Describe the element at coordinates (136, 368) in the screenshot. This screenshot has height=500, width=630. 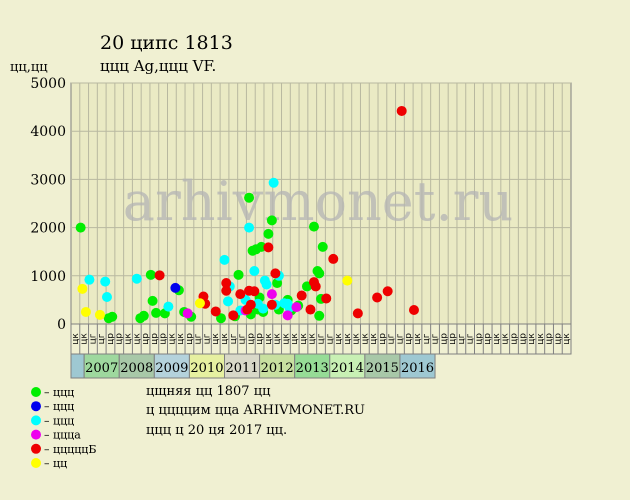
I see `year-label: 2008` at that location.